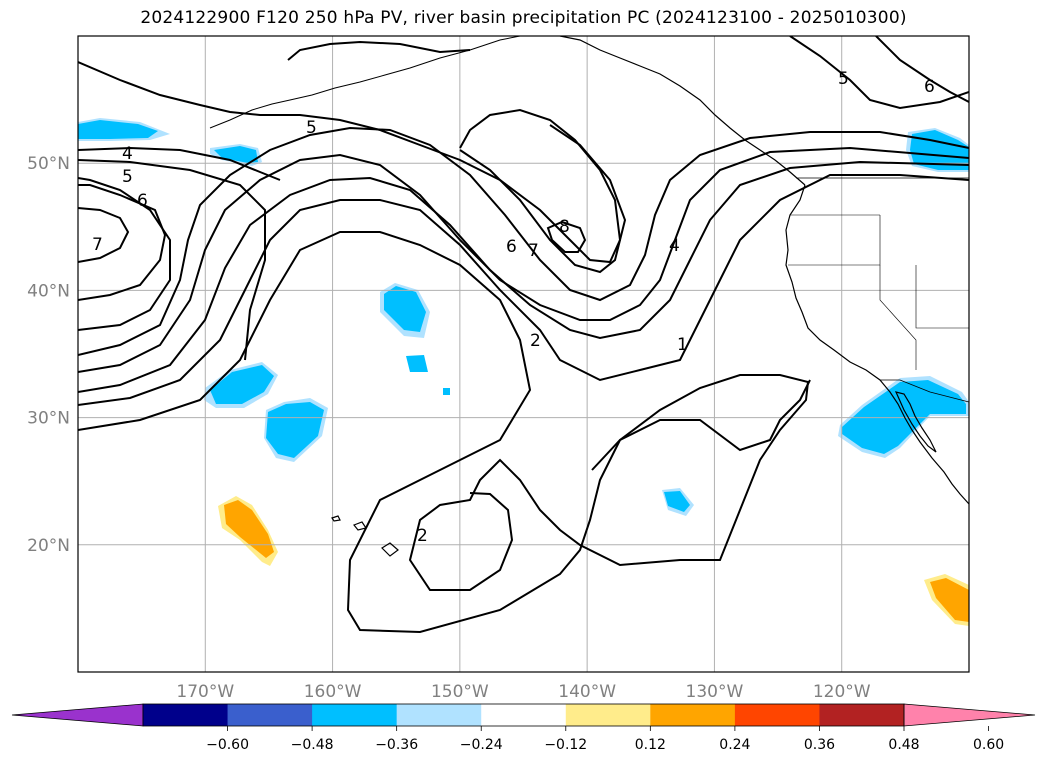 This screenshot has width=1047, height=765. I want to click on colorbar-tick-label: −0.60, so click(227, 745).